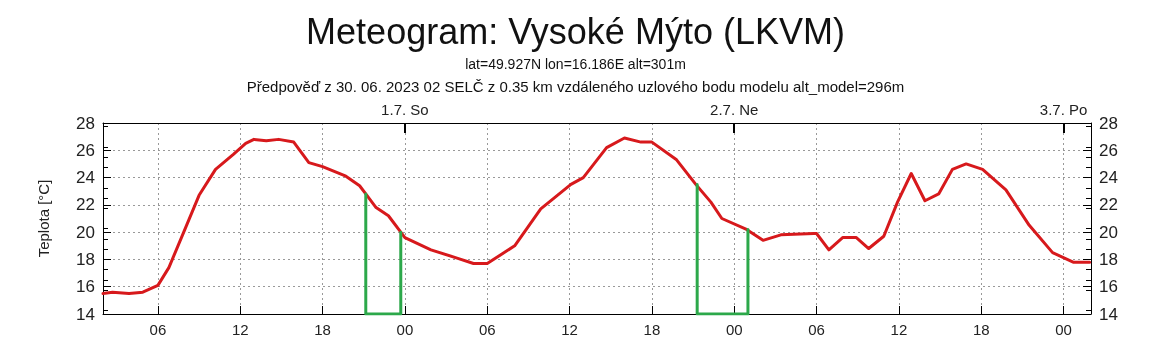  Describe the element at coordinates (85, 287) in the screenshot. I see `y-tick-label: 16` at that location.